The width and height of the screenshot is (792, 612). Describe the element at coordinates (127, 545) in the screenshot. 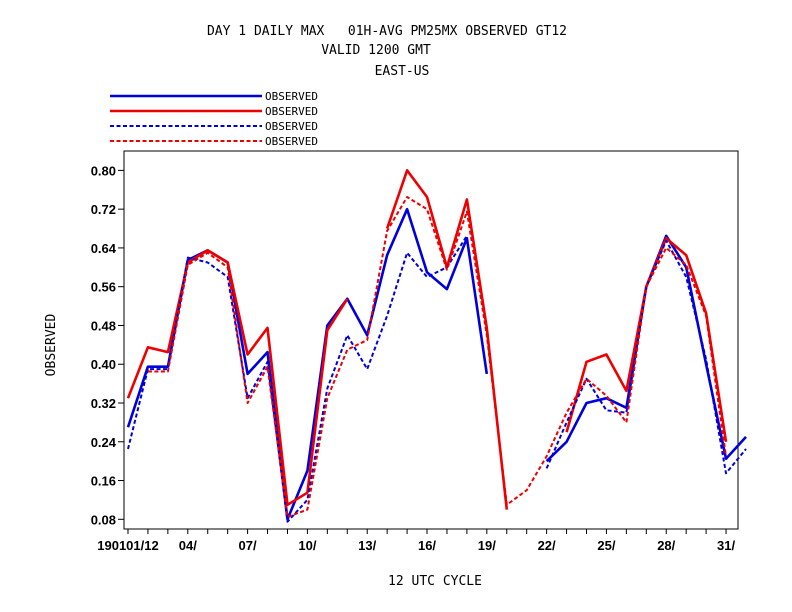

I see `x-tick-label: 190101/12` at that location.